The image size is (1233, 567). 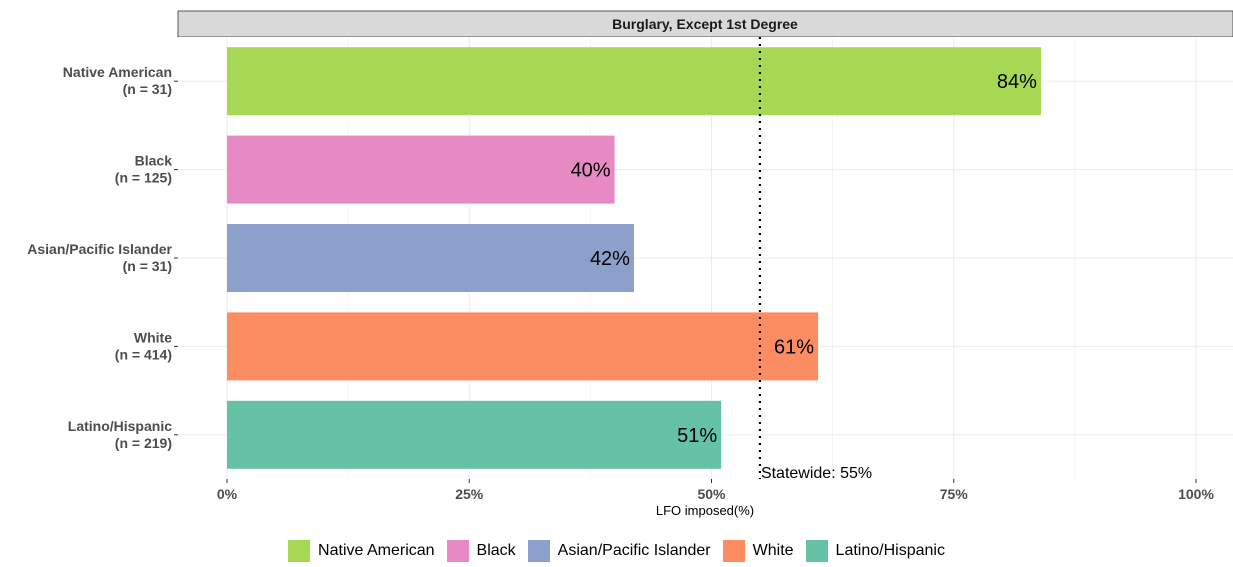 What do you see at coordinates (474, 434) in the screenshot?
I see `bar-latino-hispanic` at bounding box center [474, 434].